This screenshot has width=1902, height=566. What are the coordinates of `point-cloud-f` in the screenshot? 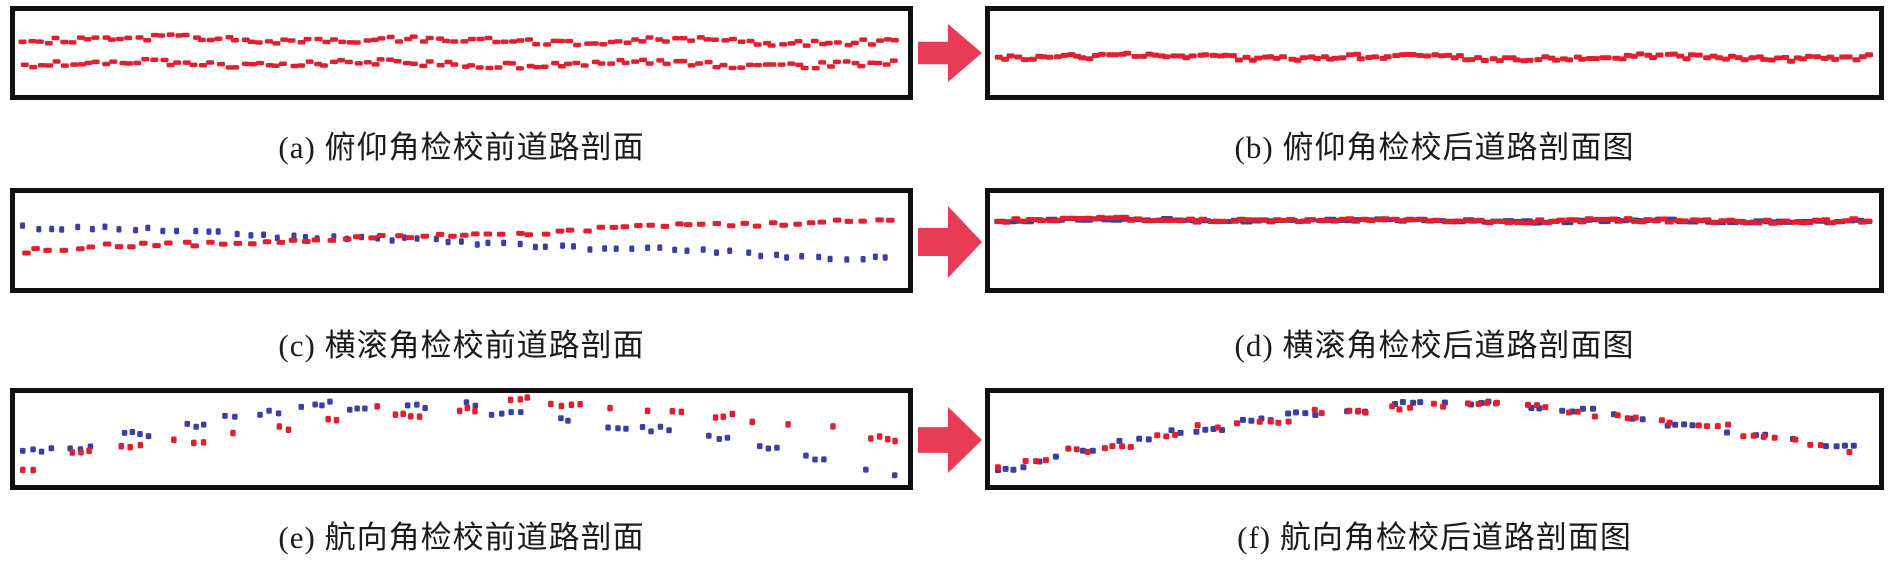 It's located at (1426, 436).